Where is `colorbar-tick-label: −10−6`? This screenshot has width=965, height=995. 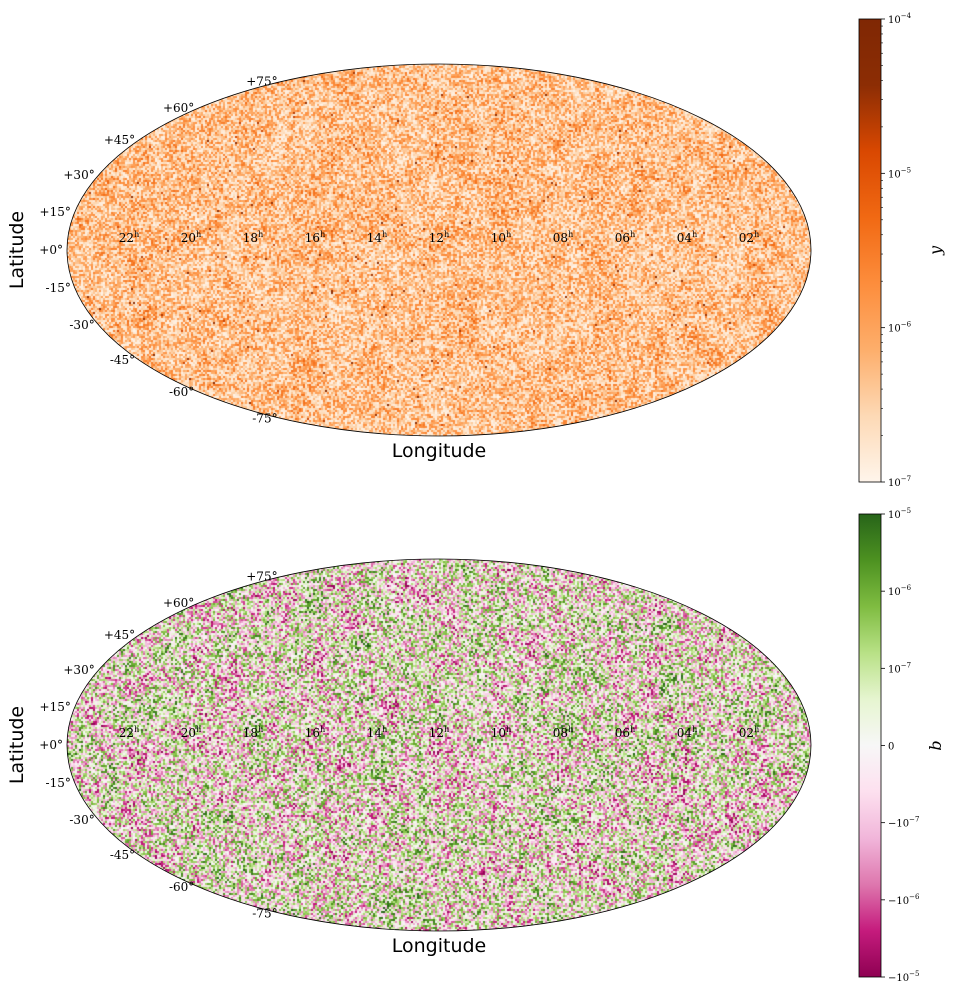
colorbar-tick-label: −10−6 is located at coordinates (904, 900).